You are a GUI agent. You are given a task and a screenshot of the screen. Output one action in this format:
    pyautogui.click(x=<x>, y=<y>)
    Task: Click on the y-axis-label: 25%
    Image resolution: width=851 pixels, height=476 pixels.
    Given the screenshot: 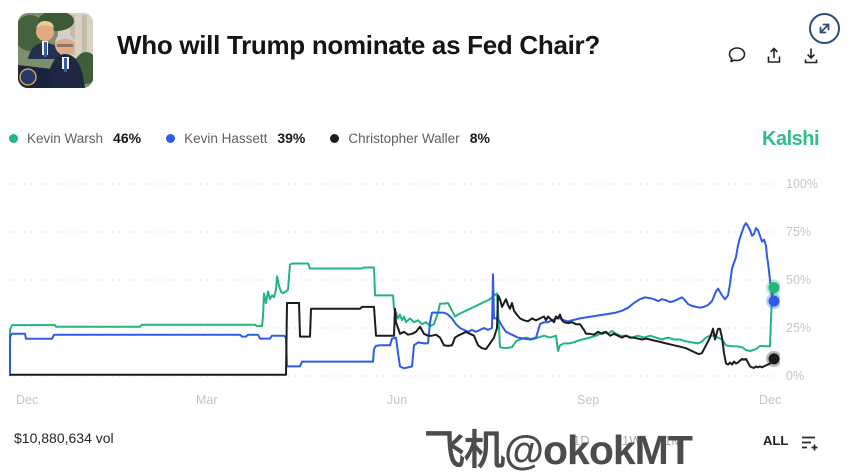 What is the action you would take?
    pyautogui.click(x=799, y=328)
    